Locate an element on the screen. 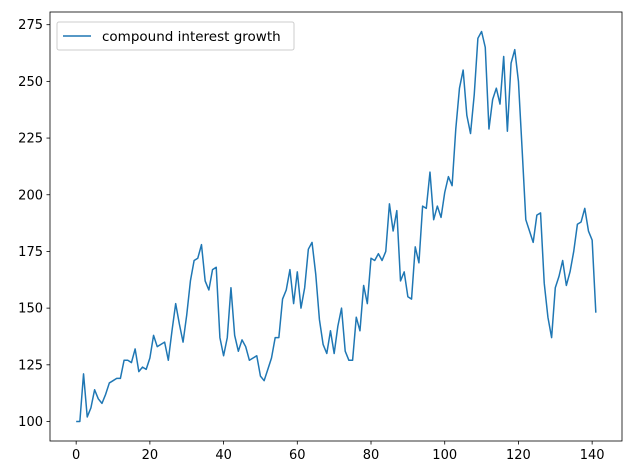 The height and width of the screenshot is (476, 638). y-tick-label: 125 is located at coordinates (30, 365).